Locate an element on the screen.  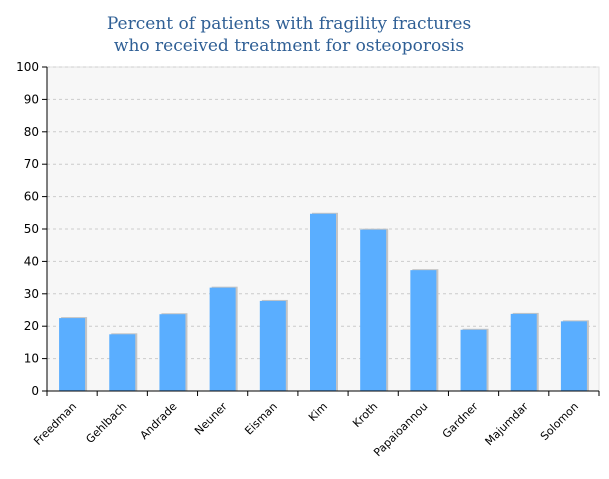
y-tick-label: 40 is located at coordinates (31, 261).